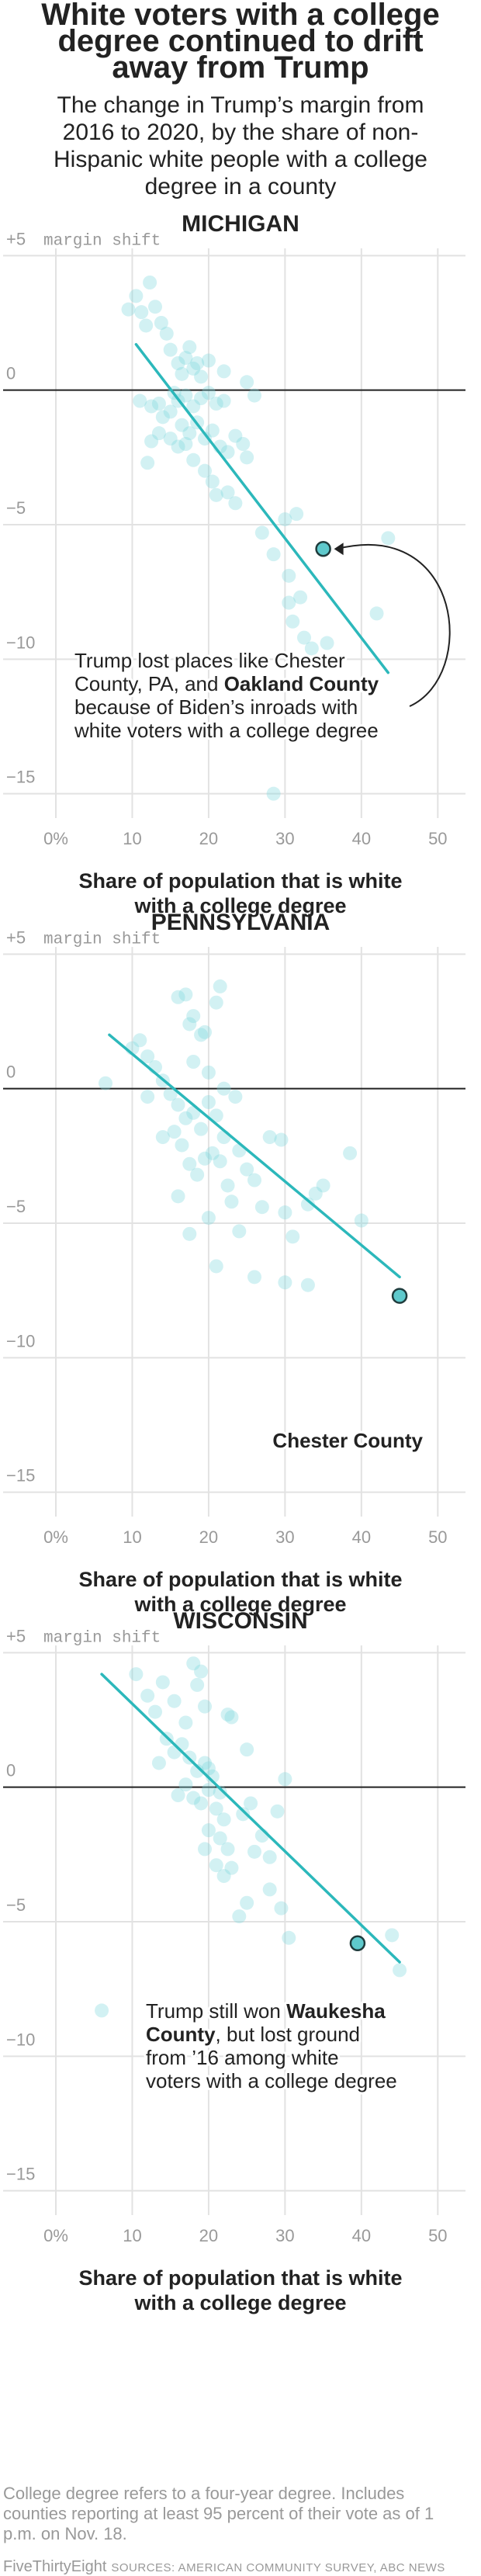  I want to click on annotation-text: , but lost ground, so click(288, 2034).